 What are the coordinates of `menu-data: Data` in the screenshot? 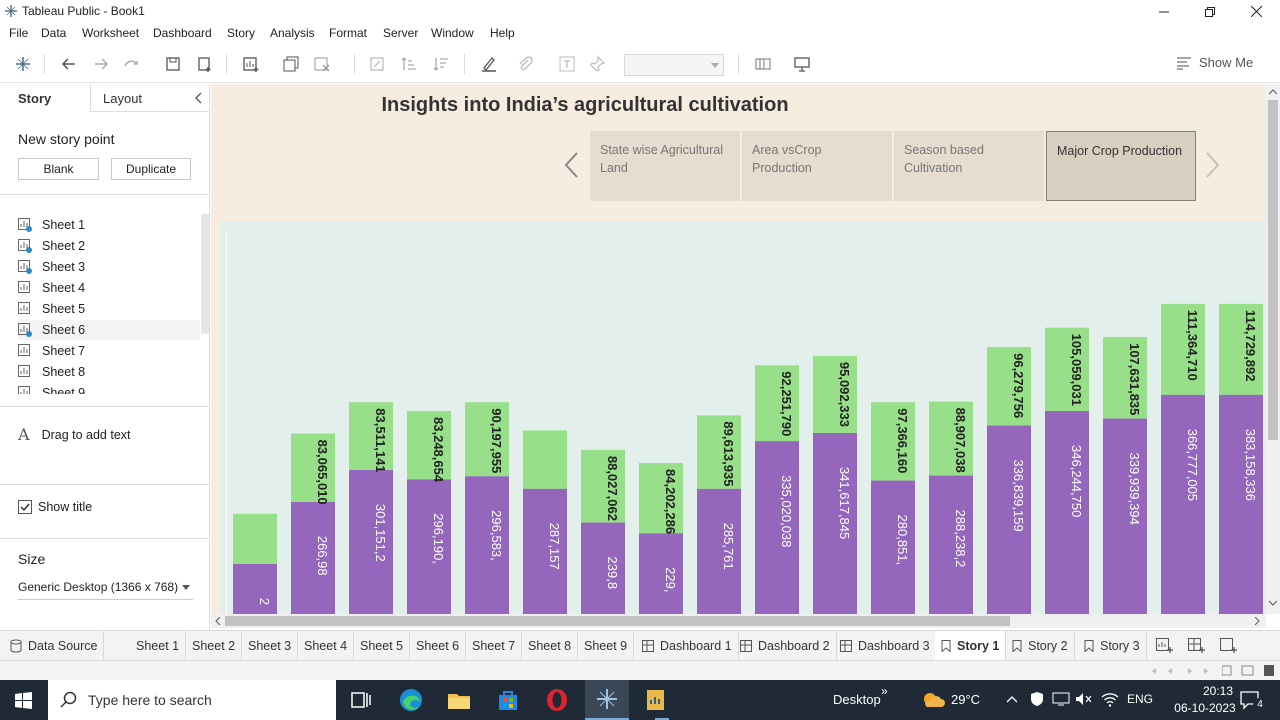 It's located at (54, 33).